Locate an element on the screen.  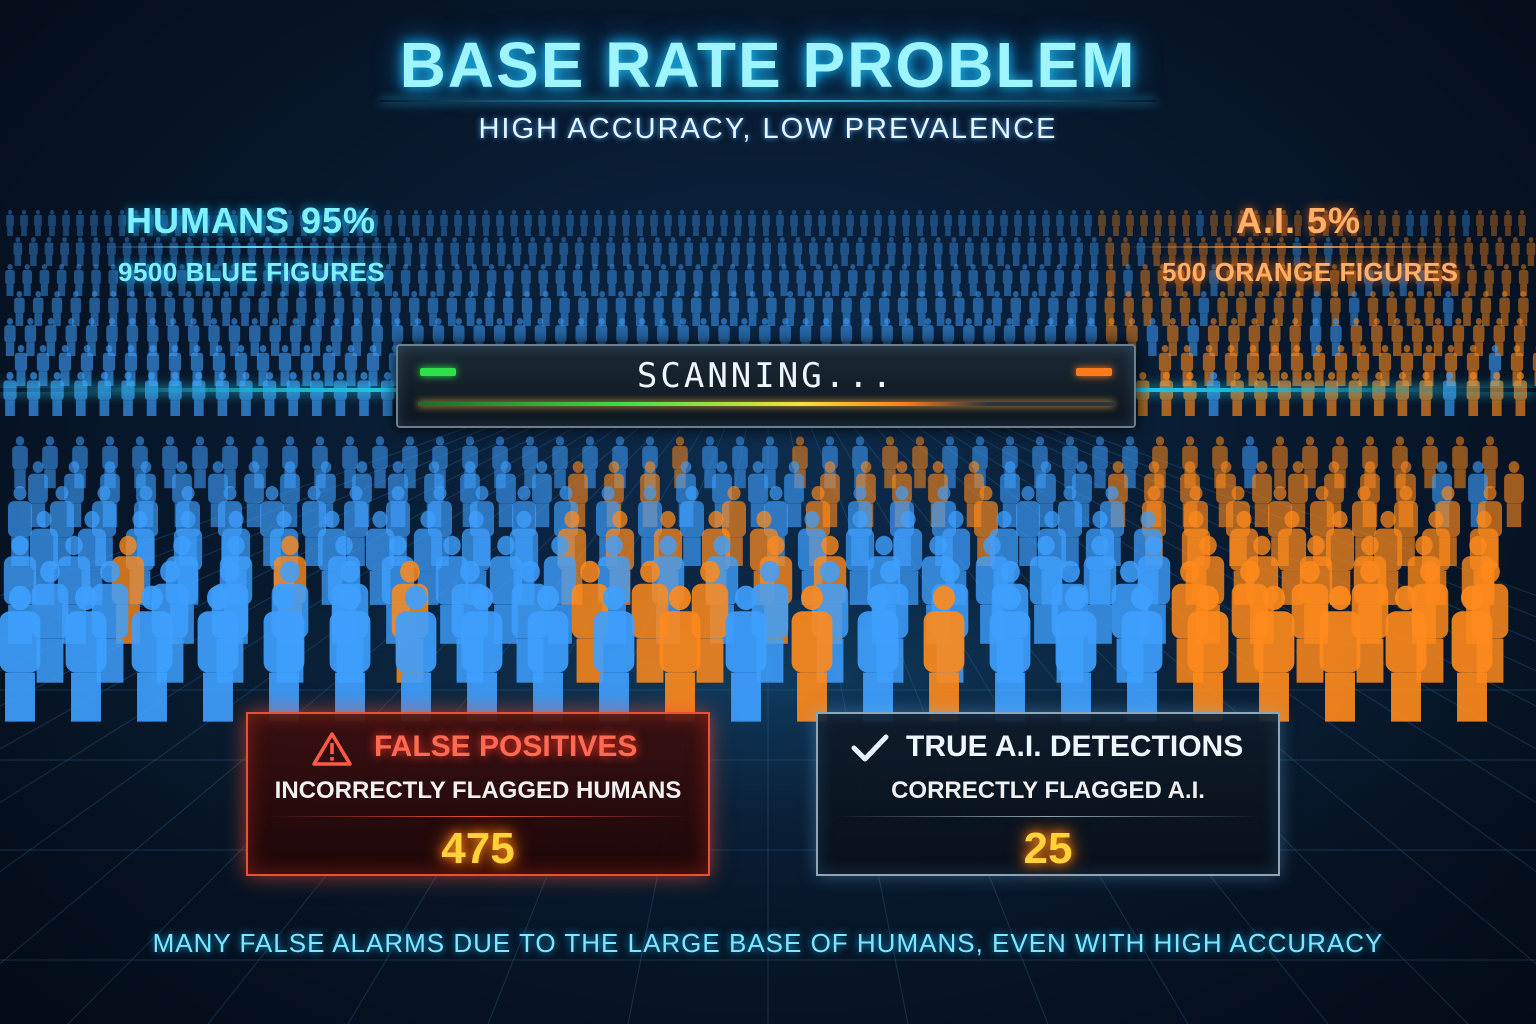
title-divider is located at coordinates (768, 101).